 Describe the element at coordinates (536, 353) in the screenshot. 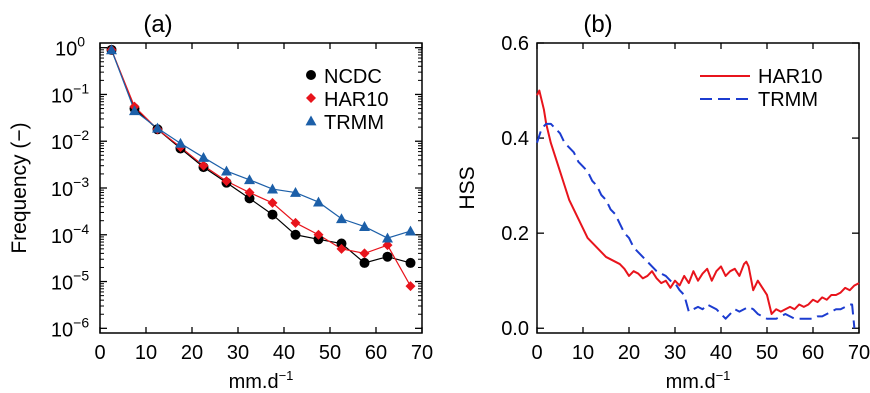

I see `x-tick-label-b: 0` at that location.